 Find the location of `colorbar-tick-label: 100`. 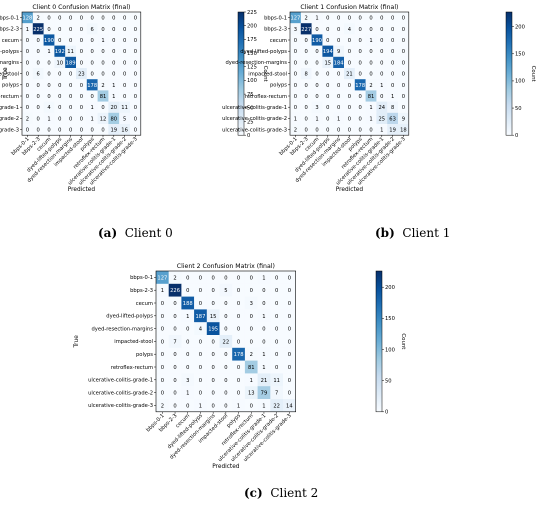

colorbar-tick-label: 100 is located at coordinates (520, 82).